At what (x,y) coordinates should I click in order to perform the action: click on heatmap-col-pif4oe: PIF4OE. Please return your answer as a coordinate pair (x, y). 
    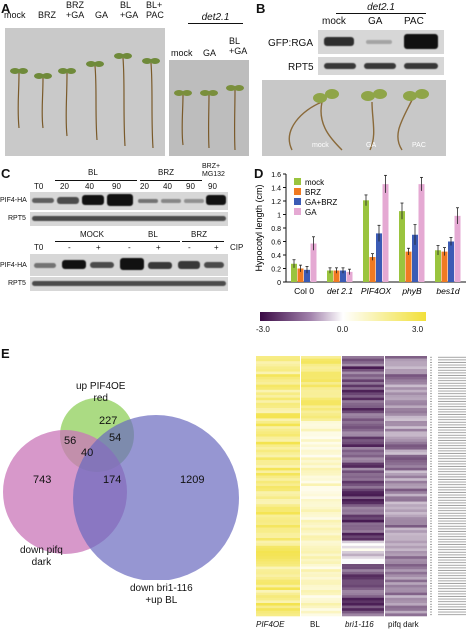
    Looking at the image, I should click on (270, 624).